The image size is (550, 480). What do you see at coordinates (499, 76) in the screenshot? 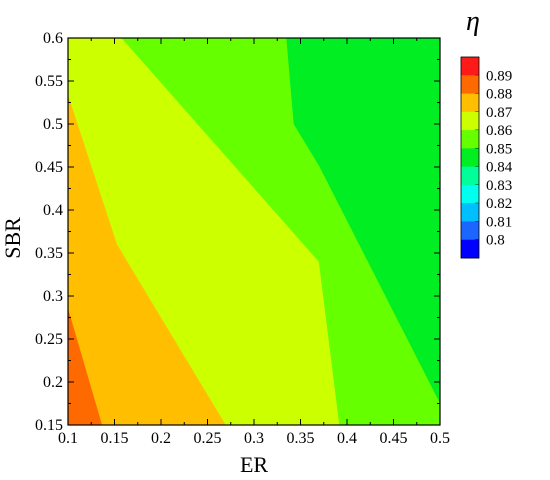
I see `colorbar-label: 0.89` at bounding box center [499, 76].